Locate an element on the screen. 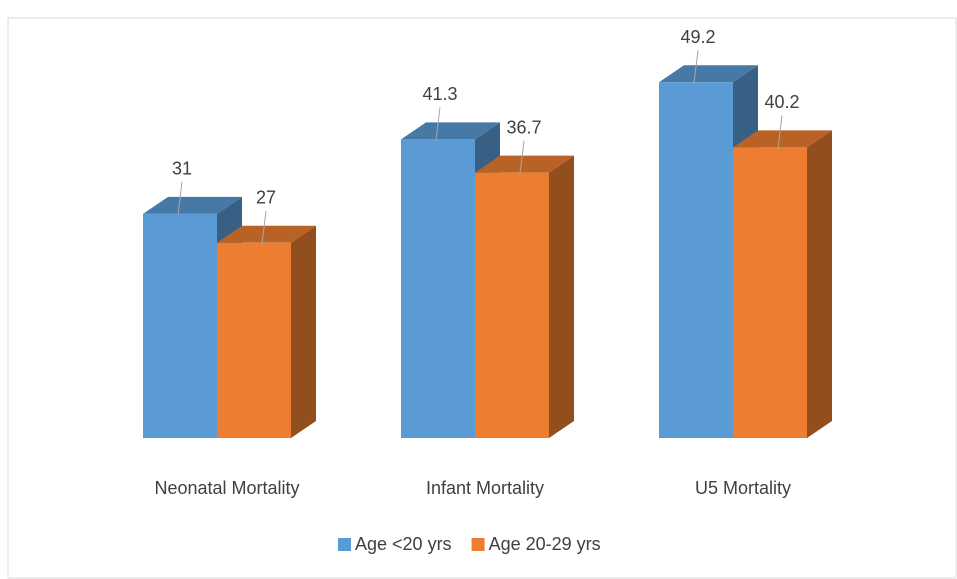 Image resolution: width=957 pixels, height=579 pixels. data-label: 49.2 is located at coordinates (697, 37).